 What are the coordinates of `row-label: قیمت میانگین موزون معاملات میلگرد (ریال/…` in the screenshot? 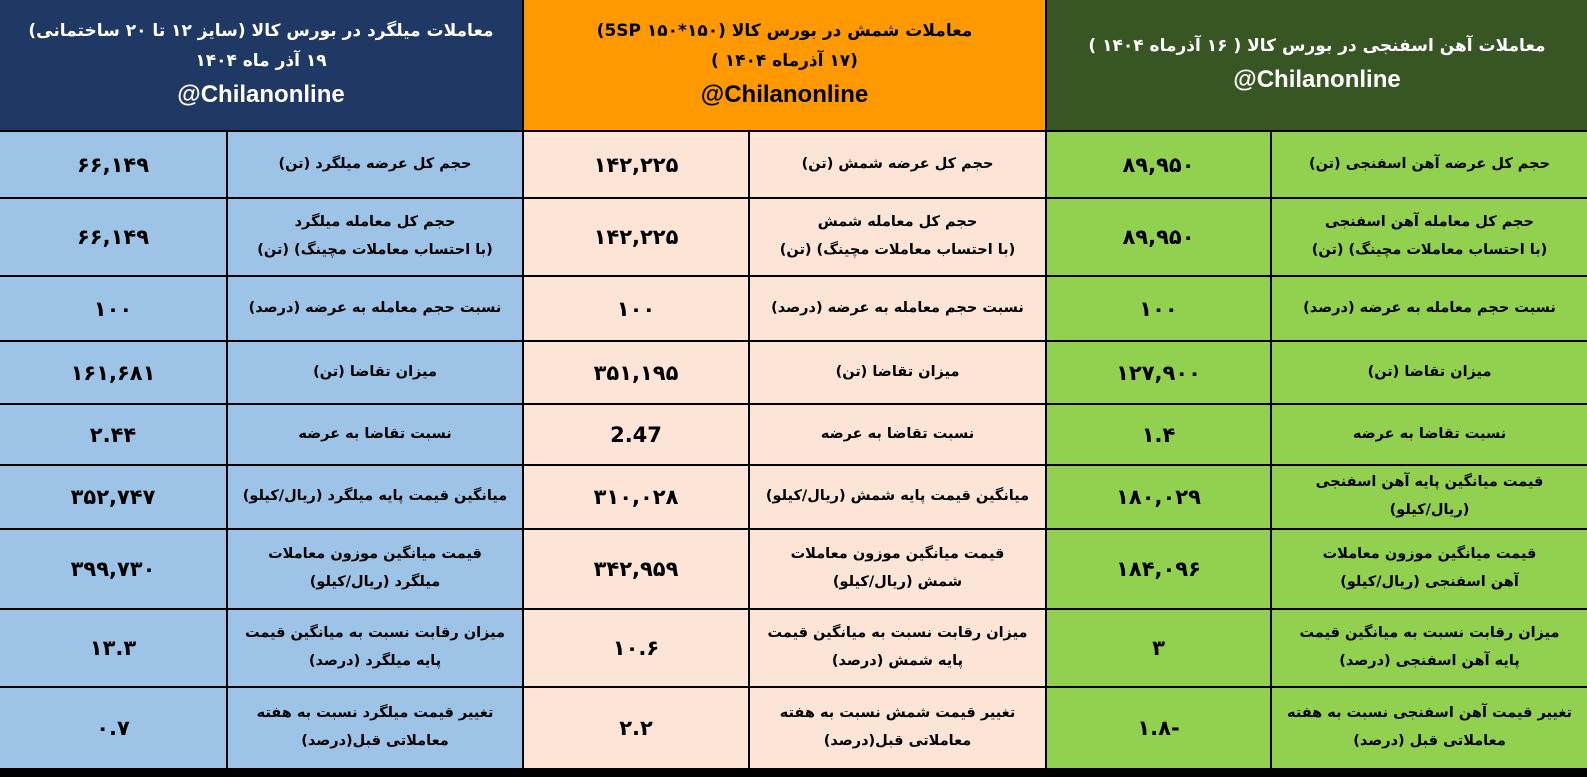 It's located at (375, 568).